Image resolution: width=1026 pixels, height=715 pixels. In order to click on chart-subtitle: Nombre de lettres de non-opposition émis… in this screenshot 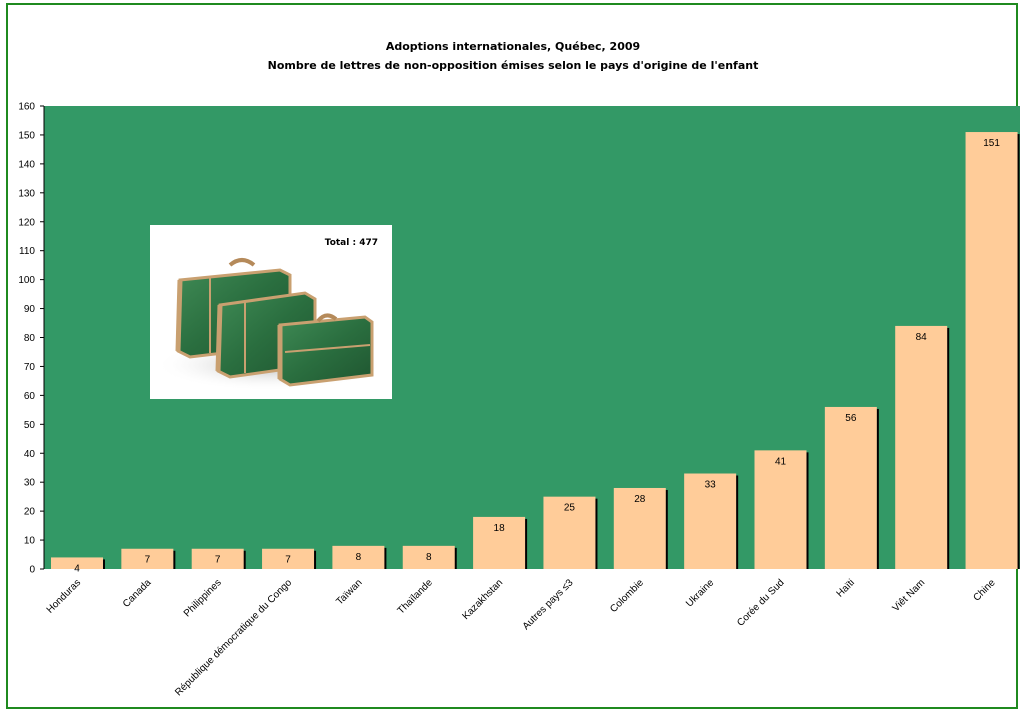, I will do `click(513, 65)`.